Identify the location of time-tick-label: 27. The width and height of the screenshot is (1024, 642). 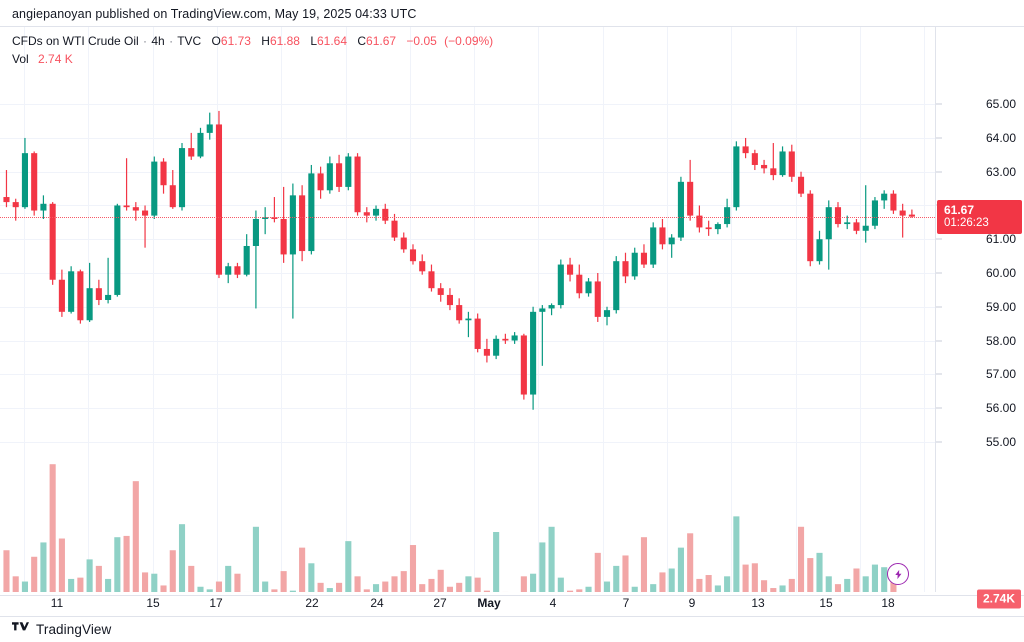
(440, 603).